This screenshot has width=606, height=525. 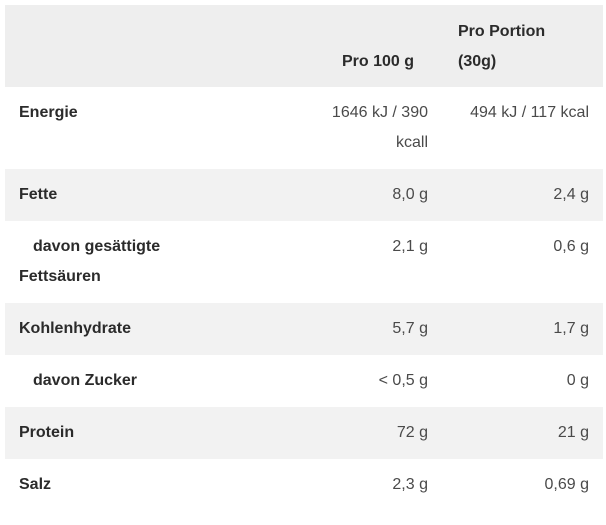 What do you see at coordinates (47, 432) in the screenshot?
I see `row-label: Protein` at bounding box center [47, 432].